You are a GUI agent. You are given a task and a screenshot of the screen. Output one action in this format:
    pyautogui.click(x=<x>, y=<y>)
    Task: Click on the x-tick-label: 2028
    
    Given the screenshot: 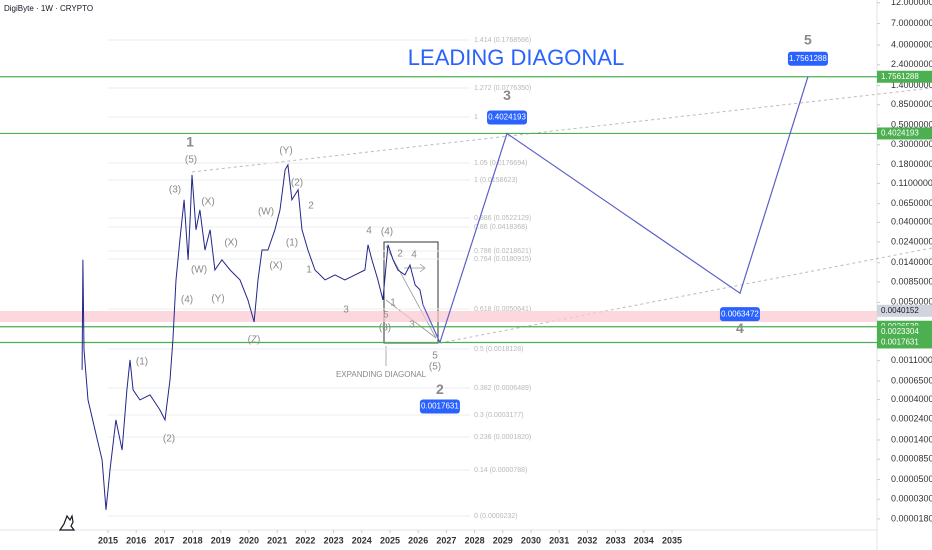 What is the action you would take?
    pyautogui.click(x=475, y=540)
    